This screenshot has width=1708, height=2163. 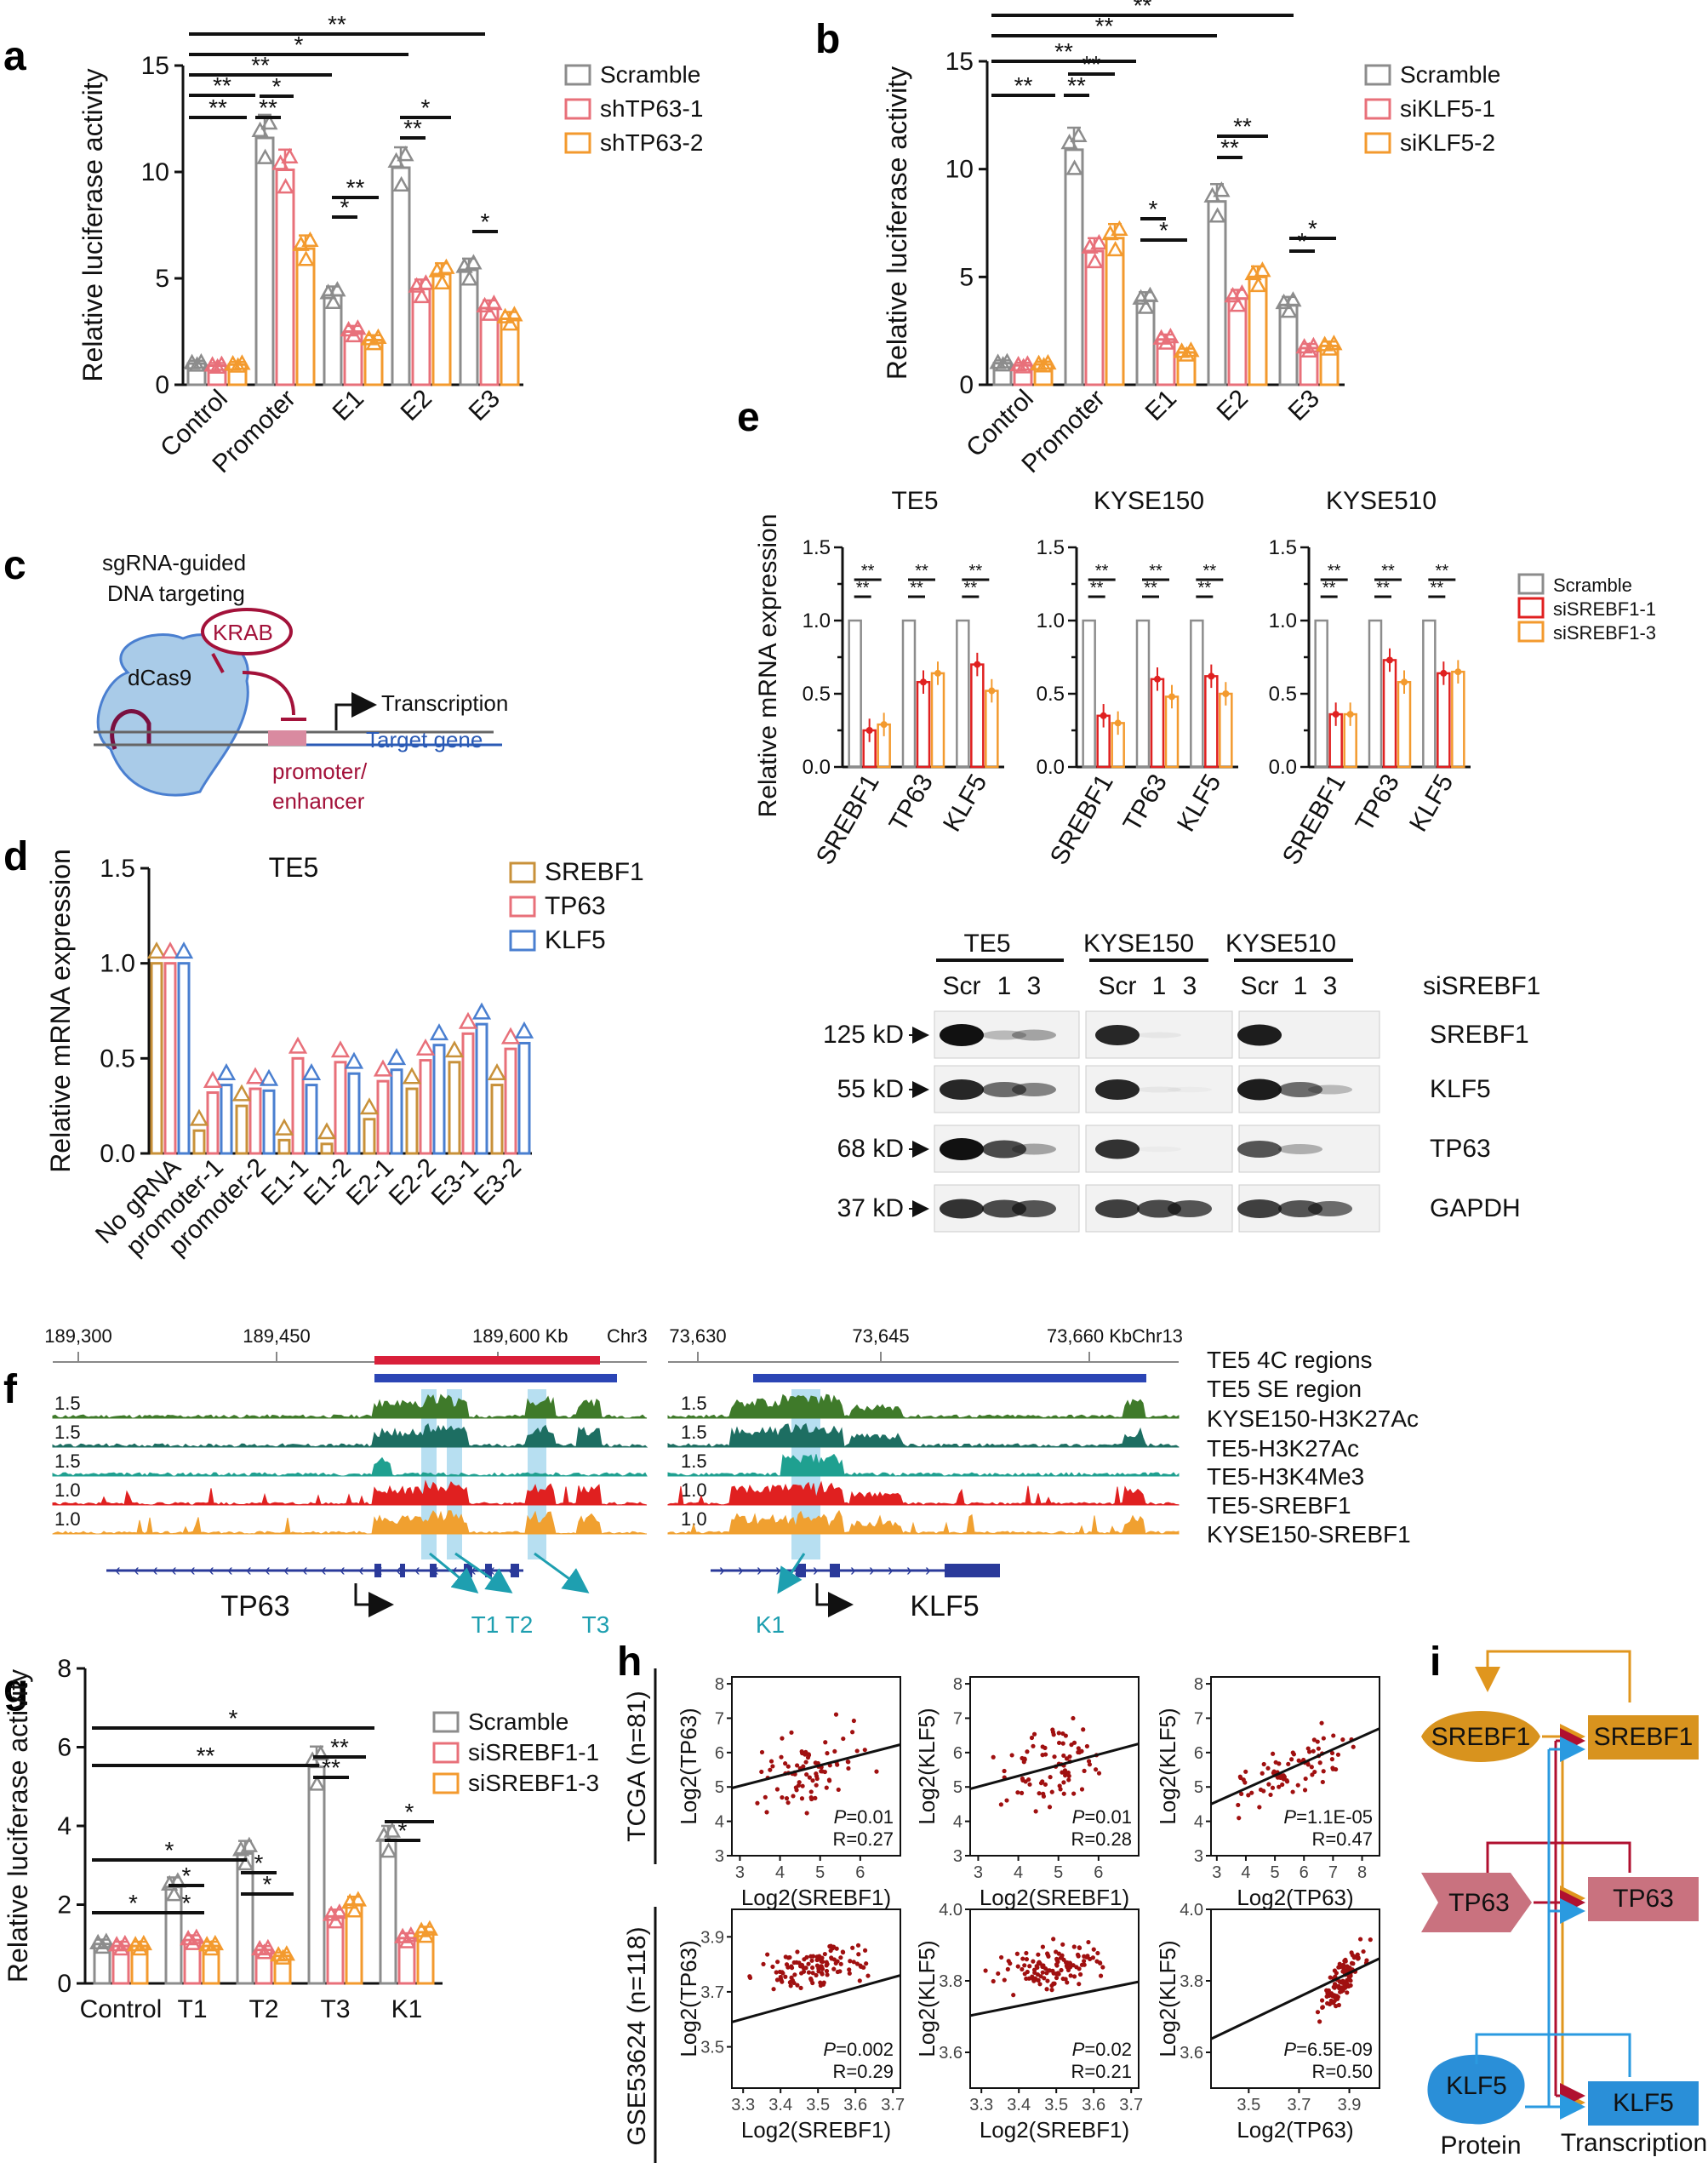 I want to click on y-tick-label: 1.5, so click(x=817, y=547).